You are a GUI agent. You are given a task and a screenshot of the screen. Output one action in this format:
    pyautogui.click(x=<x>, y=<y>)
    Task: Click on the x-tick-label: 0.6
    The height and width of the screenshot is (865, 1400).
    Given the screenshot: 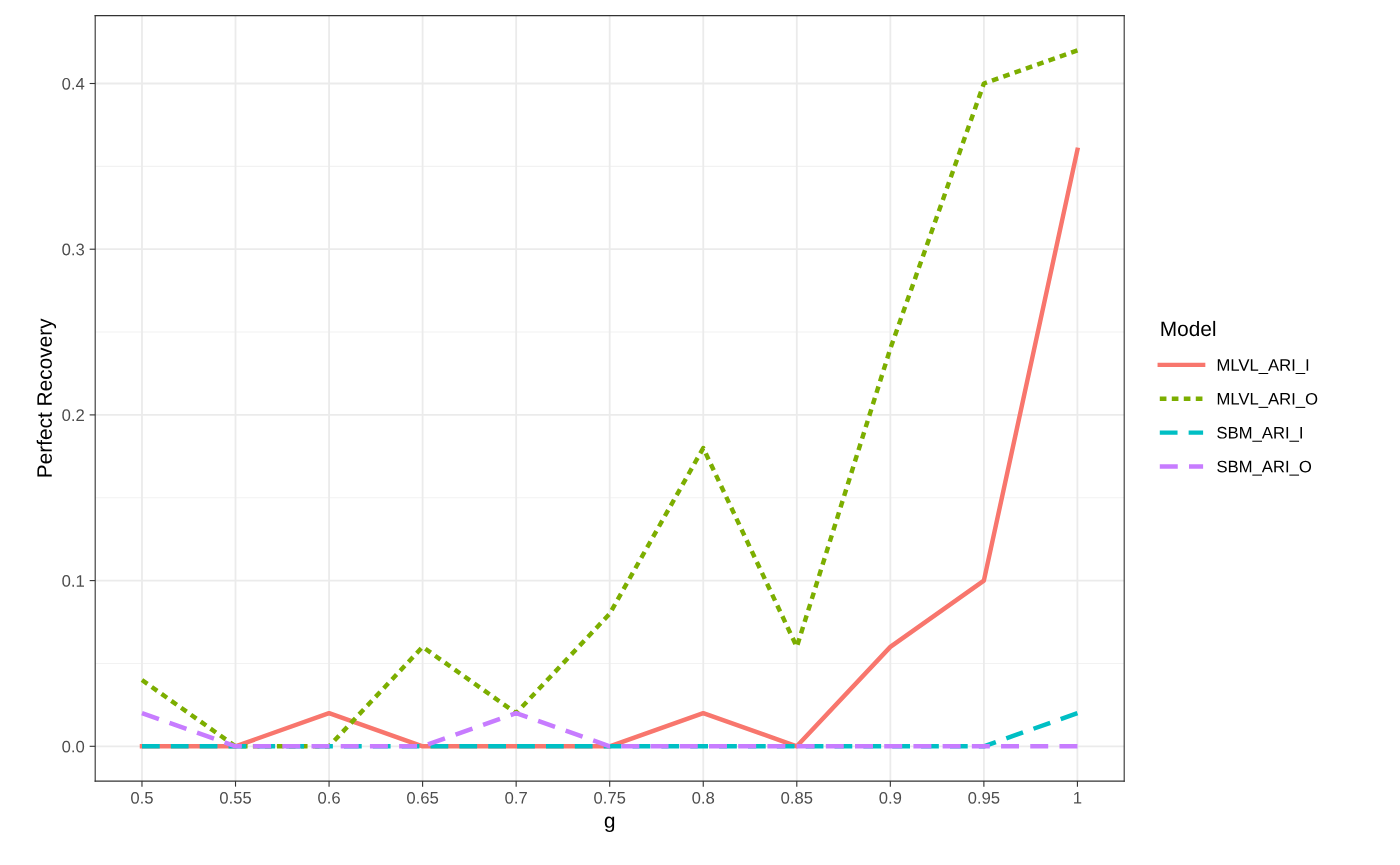 What is the action you would take?
    pyautogui.click(x=329, y=797)
    